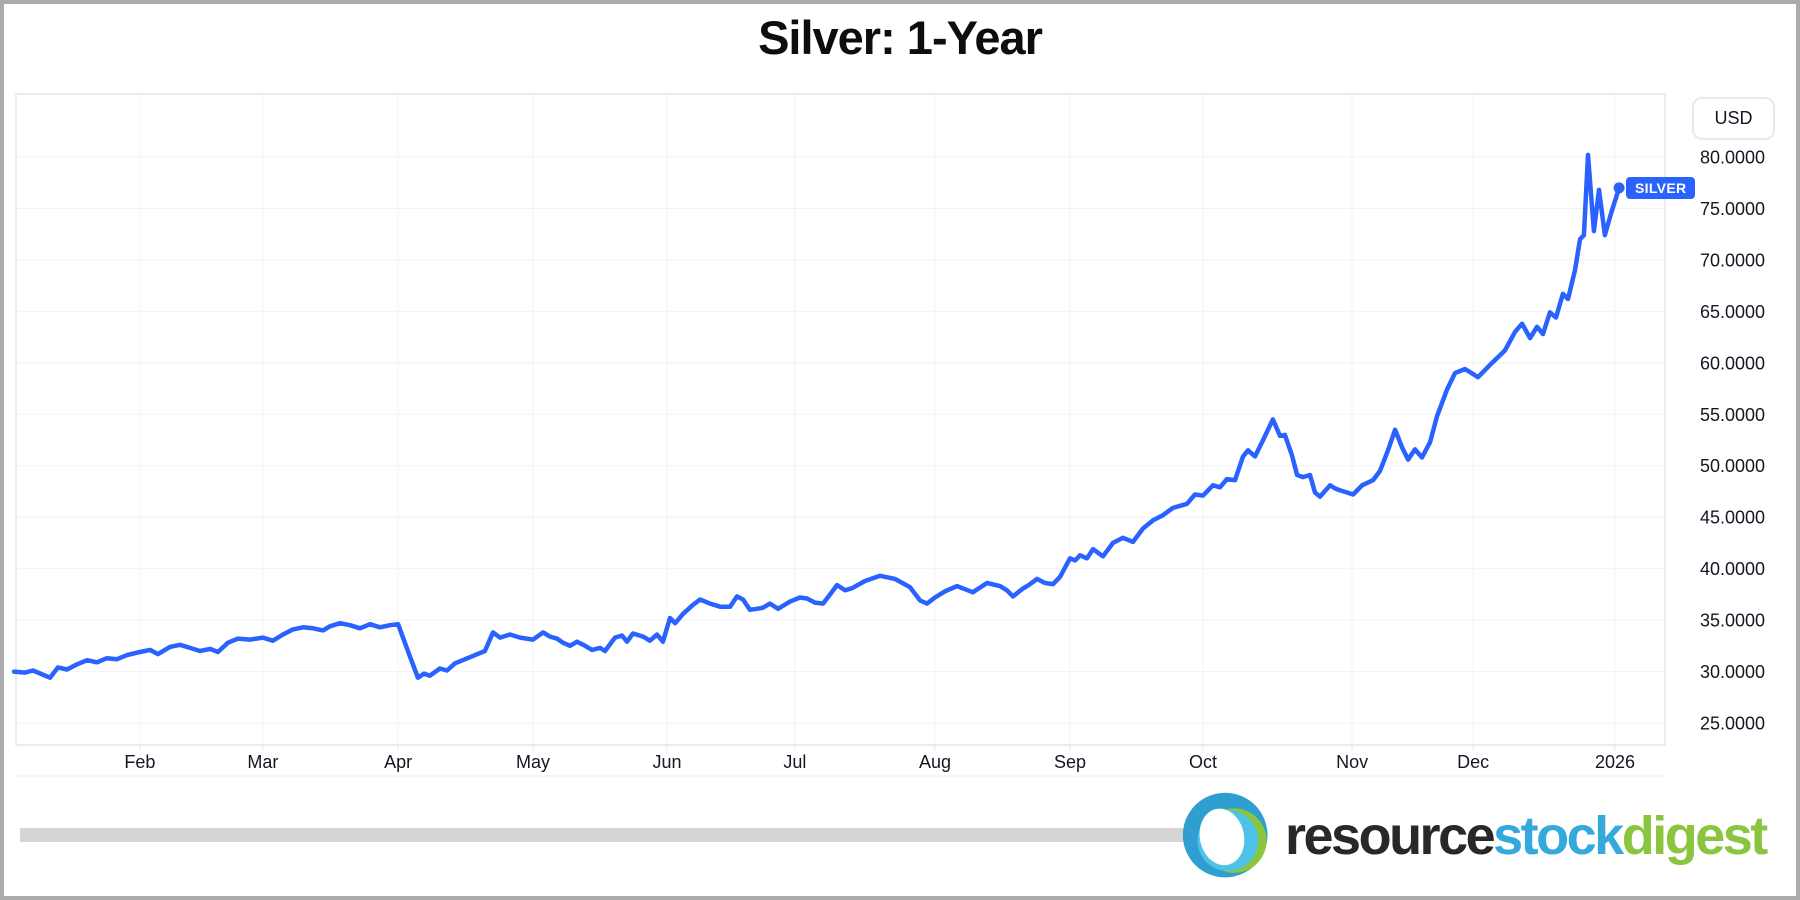 The width and height of the screenshot is (1800, 900). I want to click on x-axis-label: Dec, so click(1473, 762).